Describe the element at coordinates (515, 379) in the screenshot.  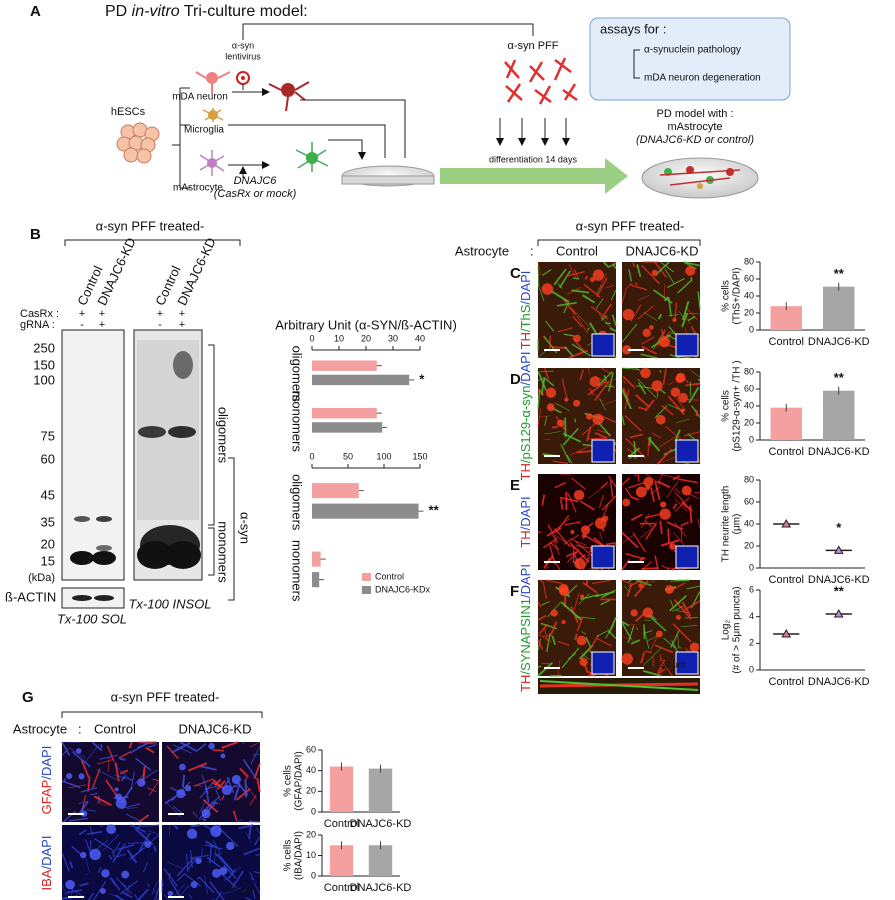
I see `panel-letter: D` at that location.